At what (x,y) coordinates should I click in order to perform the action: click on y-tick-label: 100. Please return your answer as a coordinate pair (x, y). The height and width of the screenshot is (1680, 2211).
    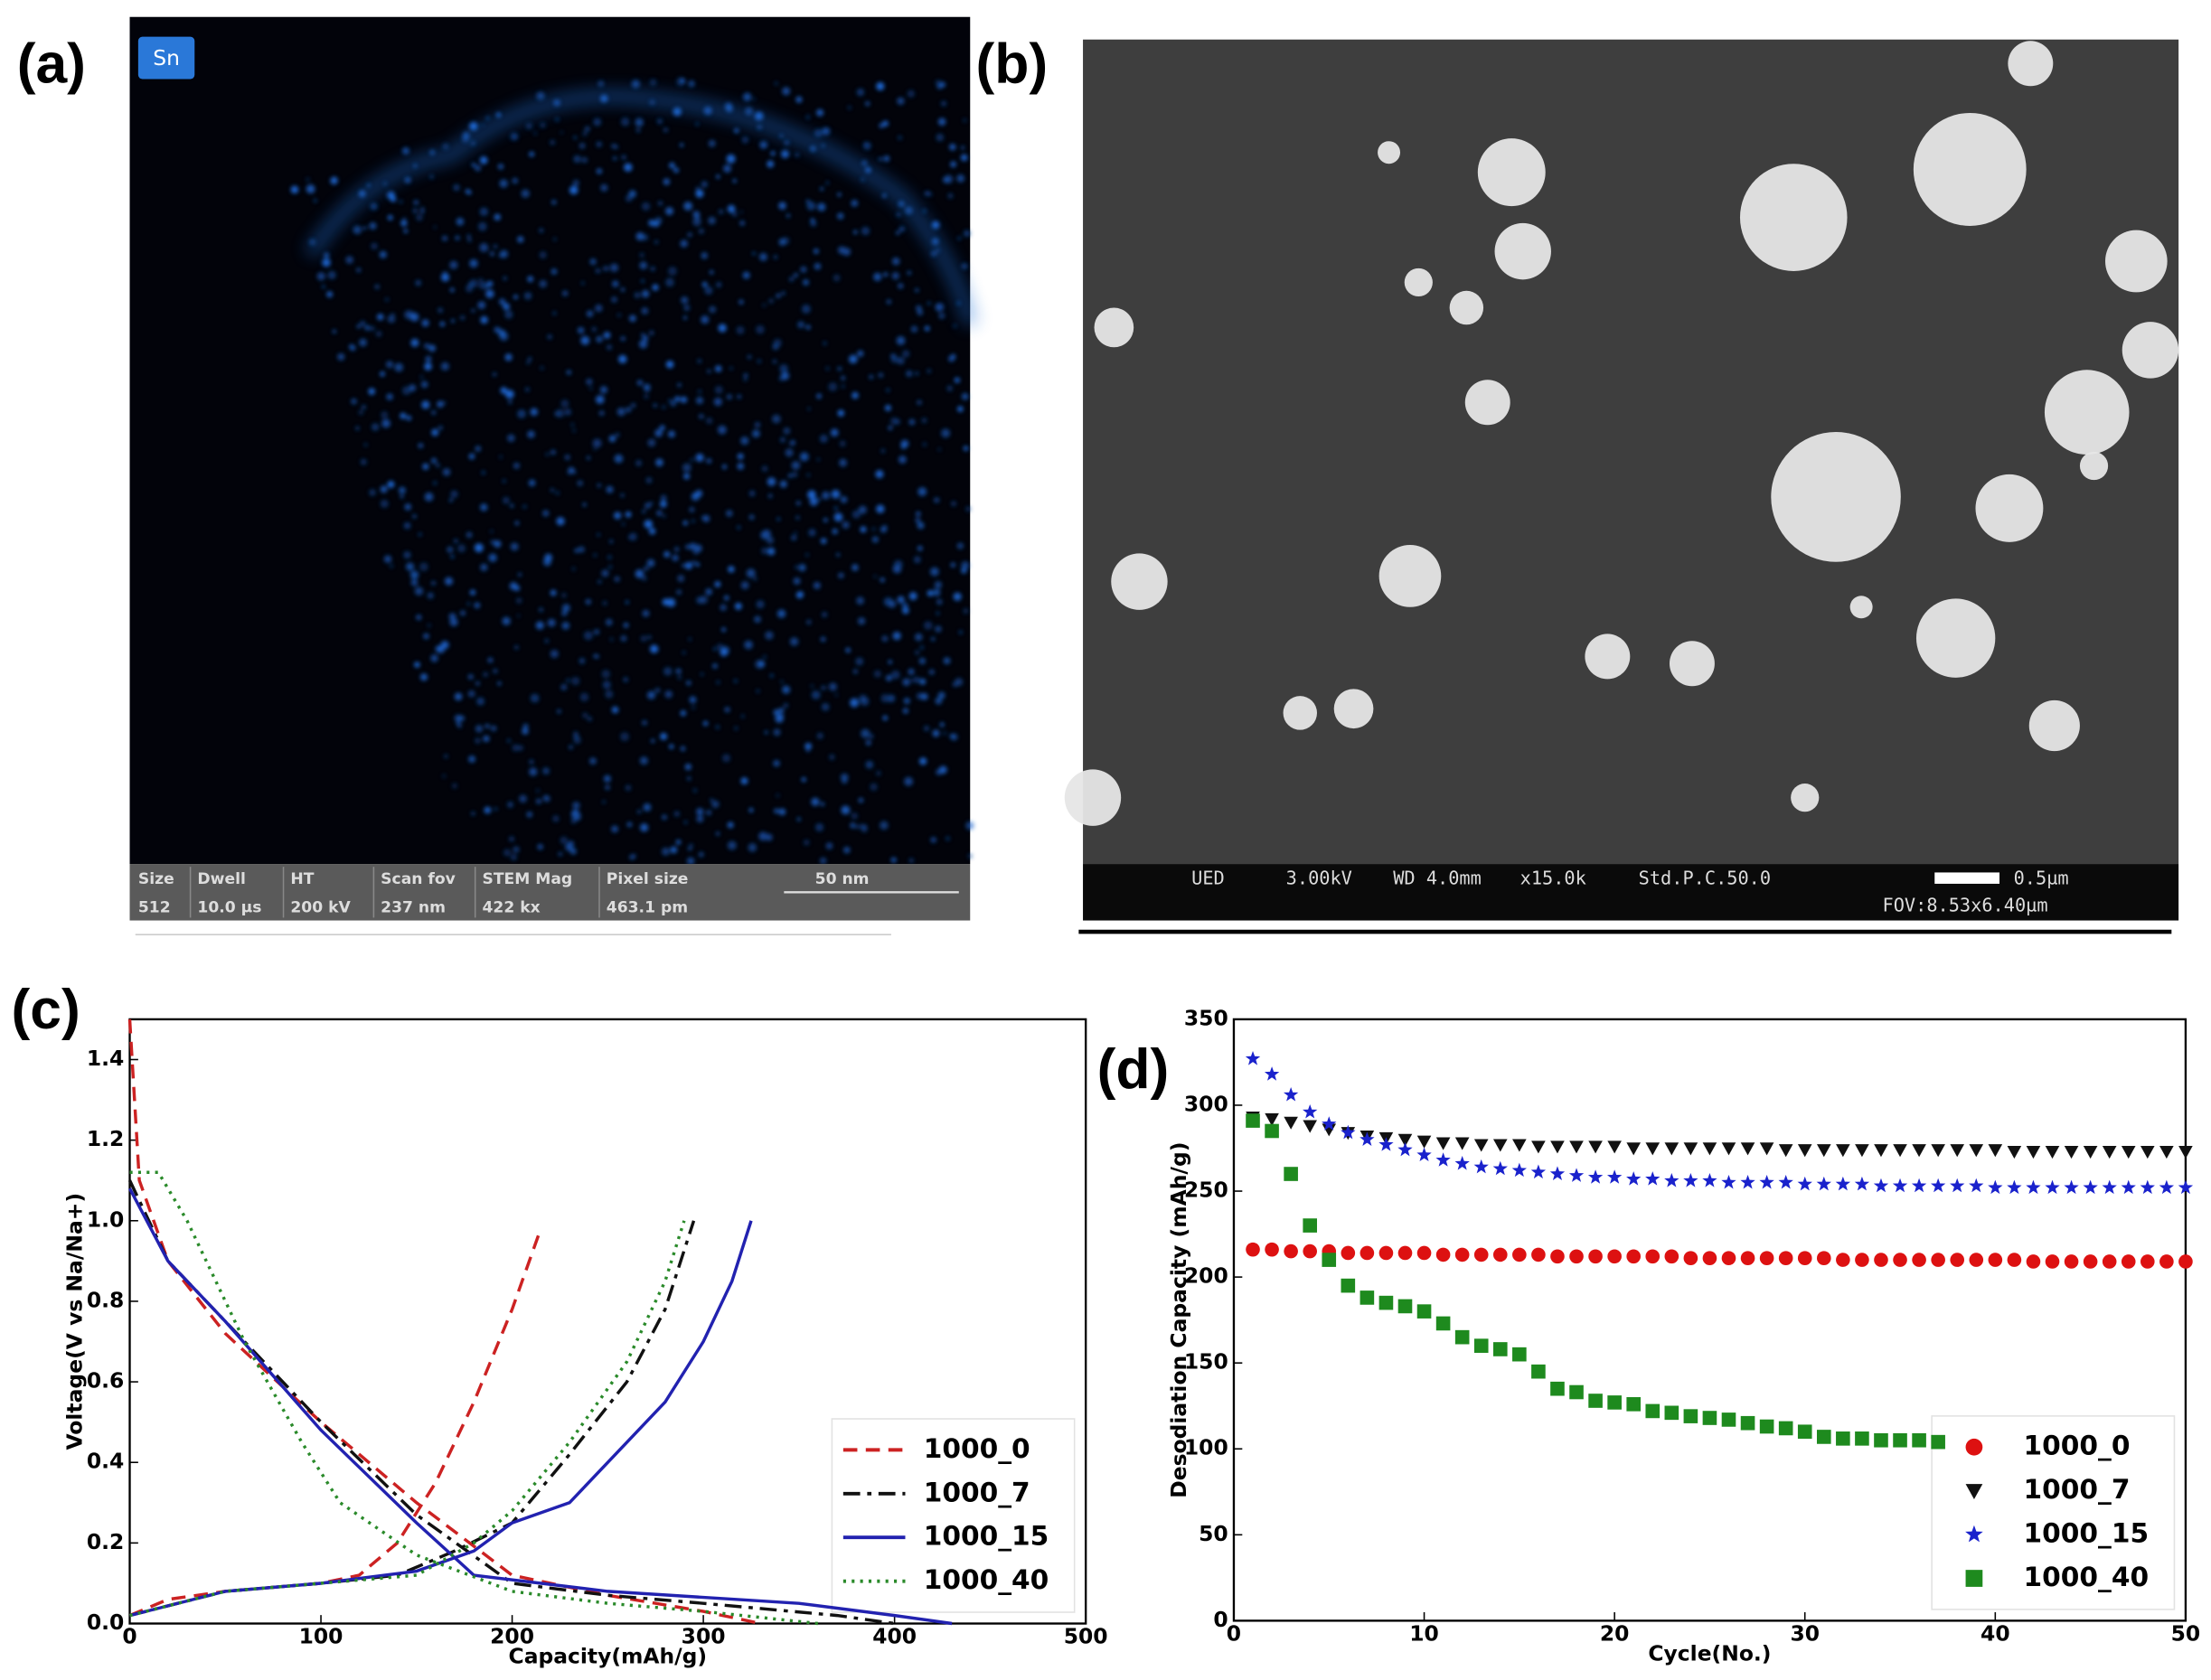
    Looking at the image, I should click on (1206, 1447).